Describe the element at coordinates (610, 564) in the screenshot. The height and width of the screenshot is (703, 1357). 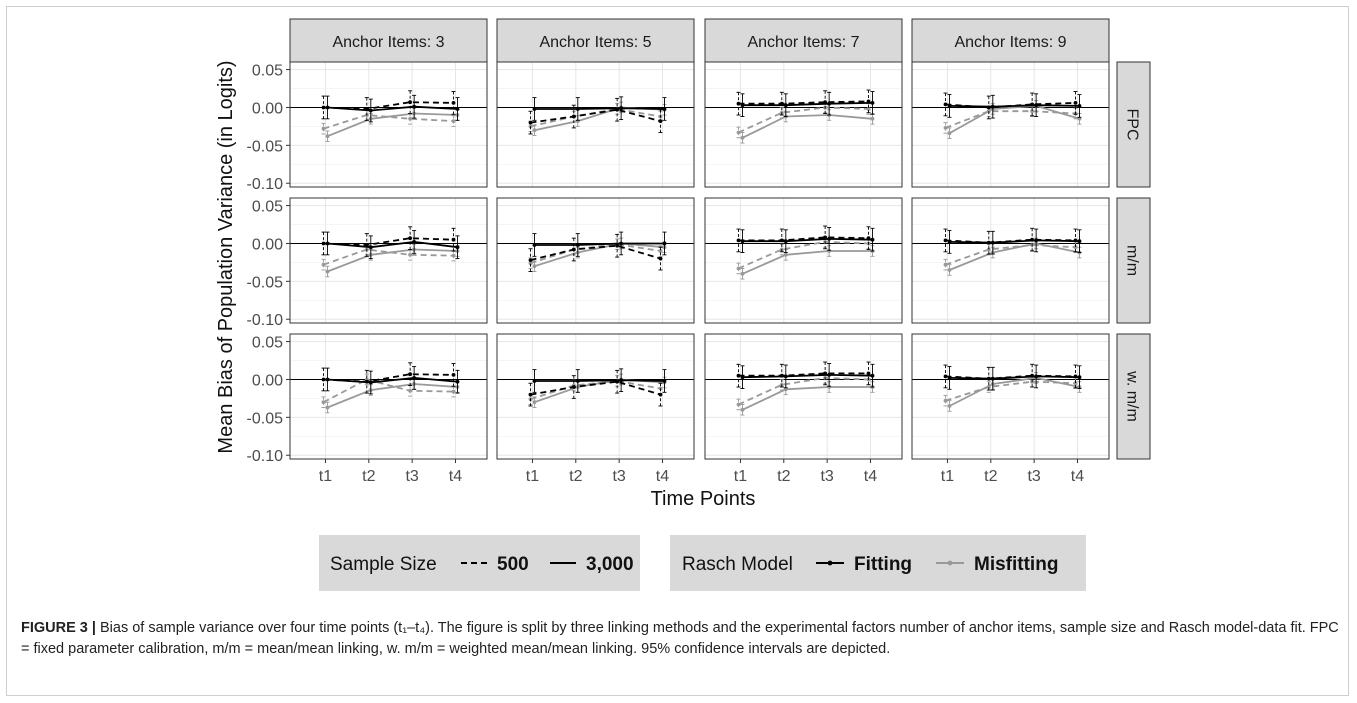
I see `legend-label-3000: 3,000` at that location.